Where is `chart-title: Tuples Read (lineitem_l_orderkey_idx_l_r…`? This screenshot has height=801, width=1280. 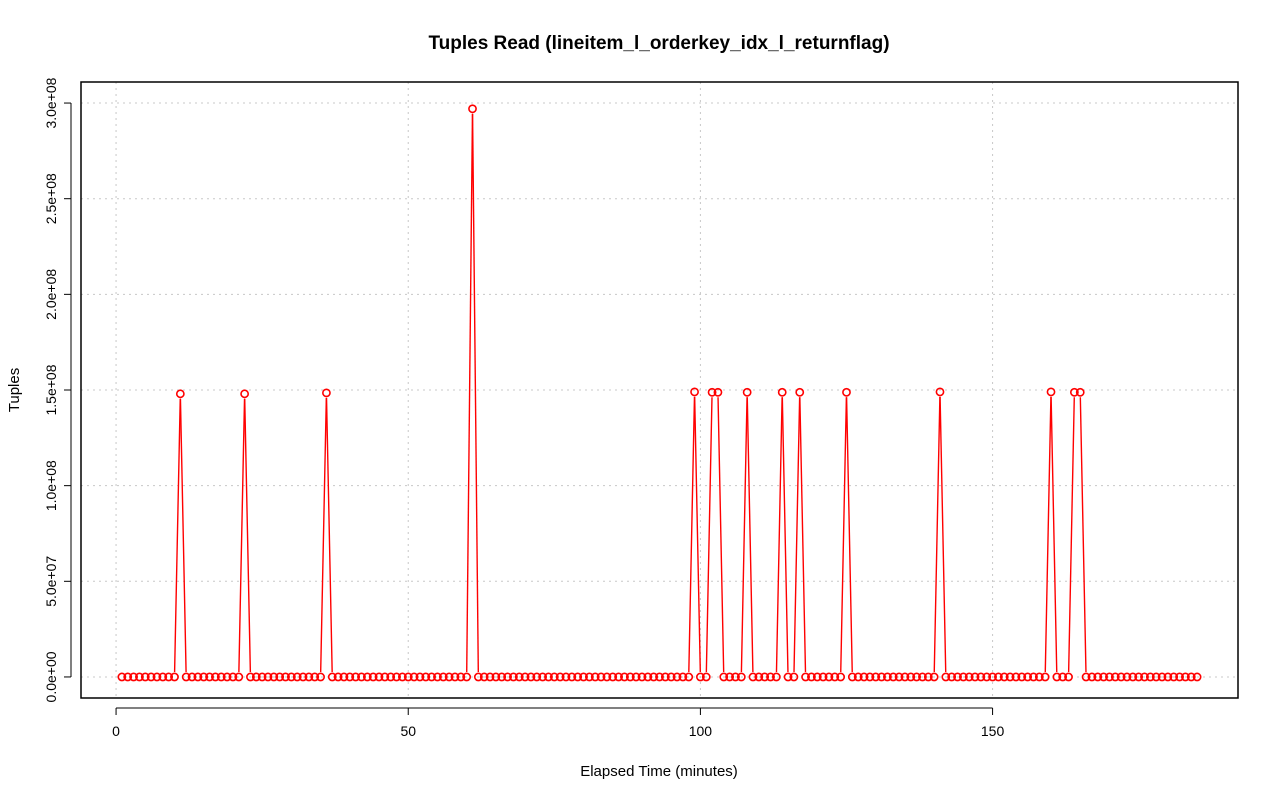
chart-title: Tuples Read (lineitem_l_orderkey_idx_l_r… is located at coordinates (658, 43).